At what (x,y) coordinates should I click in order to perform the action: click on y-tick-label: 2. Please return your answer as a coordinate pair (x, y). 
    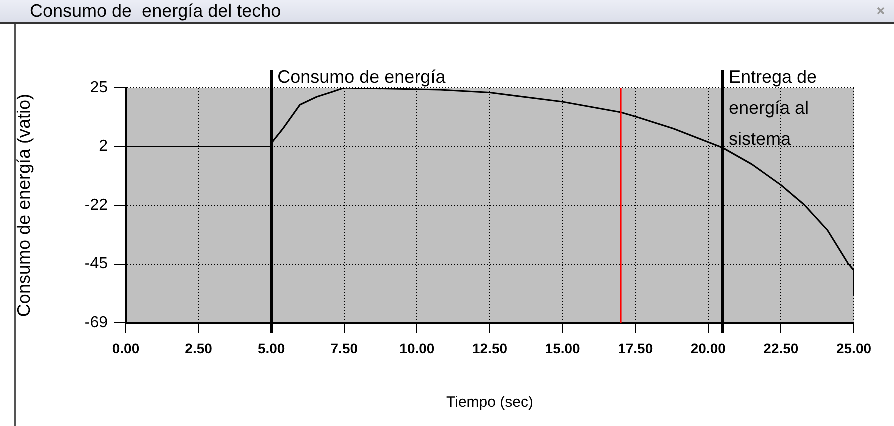
    Looking at the image, I should click on (103, 147).